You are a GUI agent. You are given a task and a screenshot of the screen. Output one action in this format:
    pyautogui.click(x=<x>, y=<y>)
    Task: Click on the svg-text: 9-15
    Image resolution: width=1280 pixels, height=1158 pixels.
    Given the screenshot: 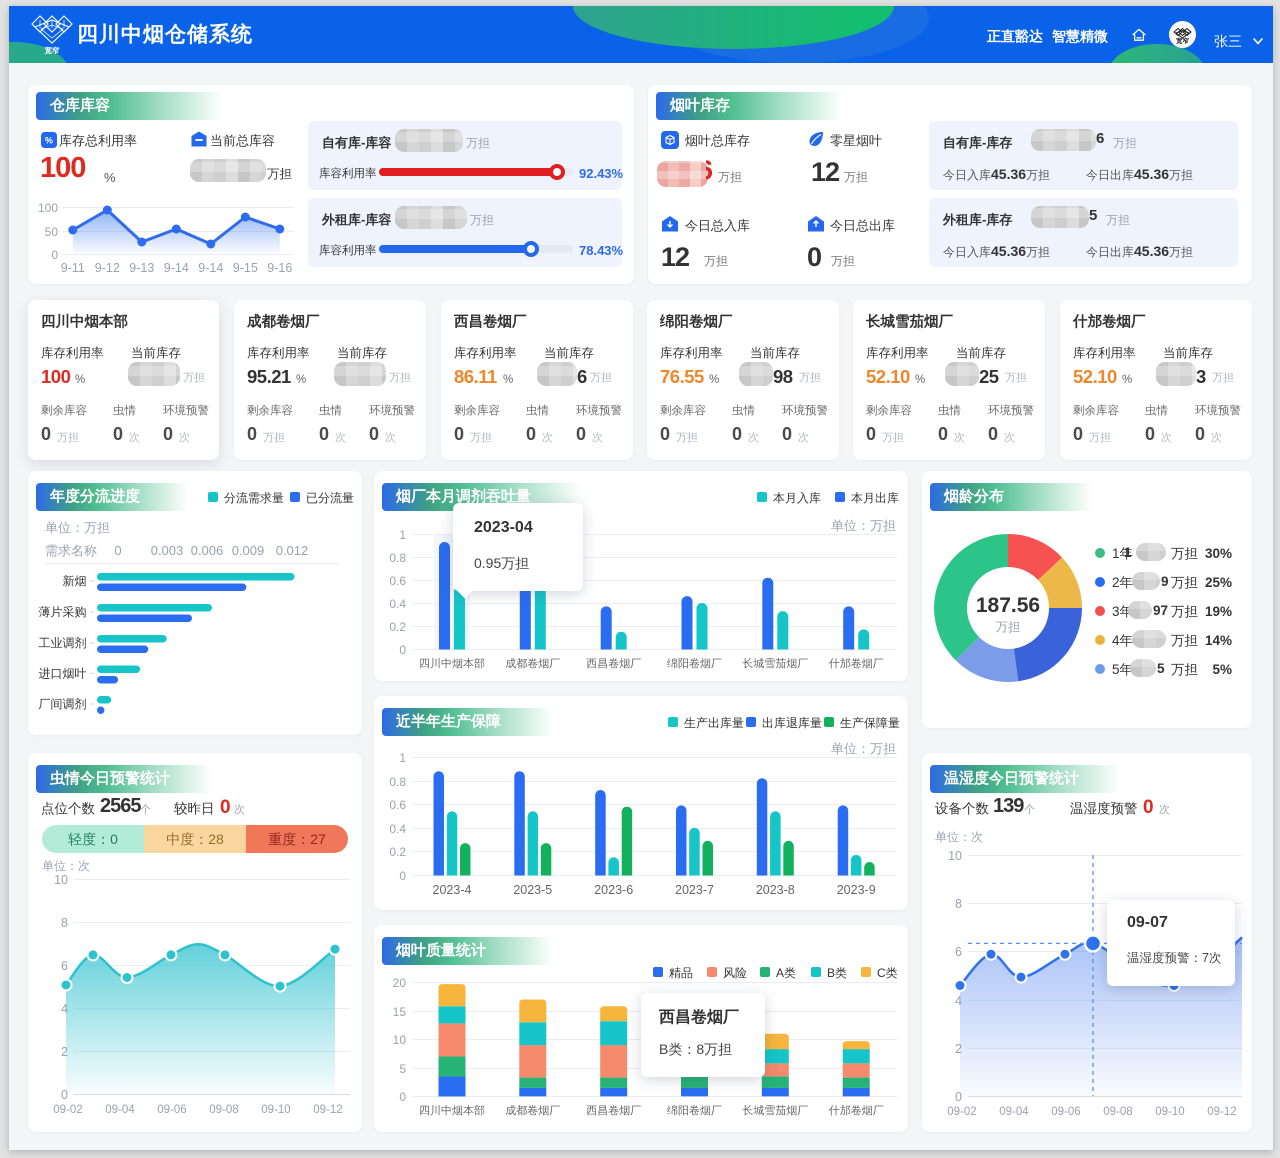 What is the action you would take?
    pyautogui.click(x=245, y=268)
    